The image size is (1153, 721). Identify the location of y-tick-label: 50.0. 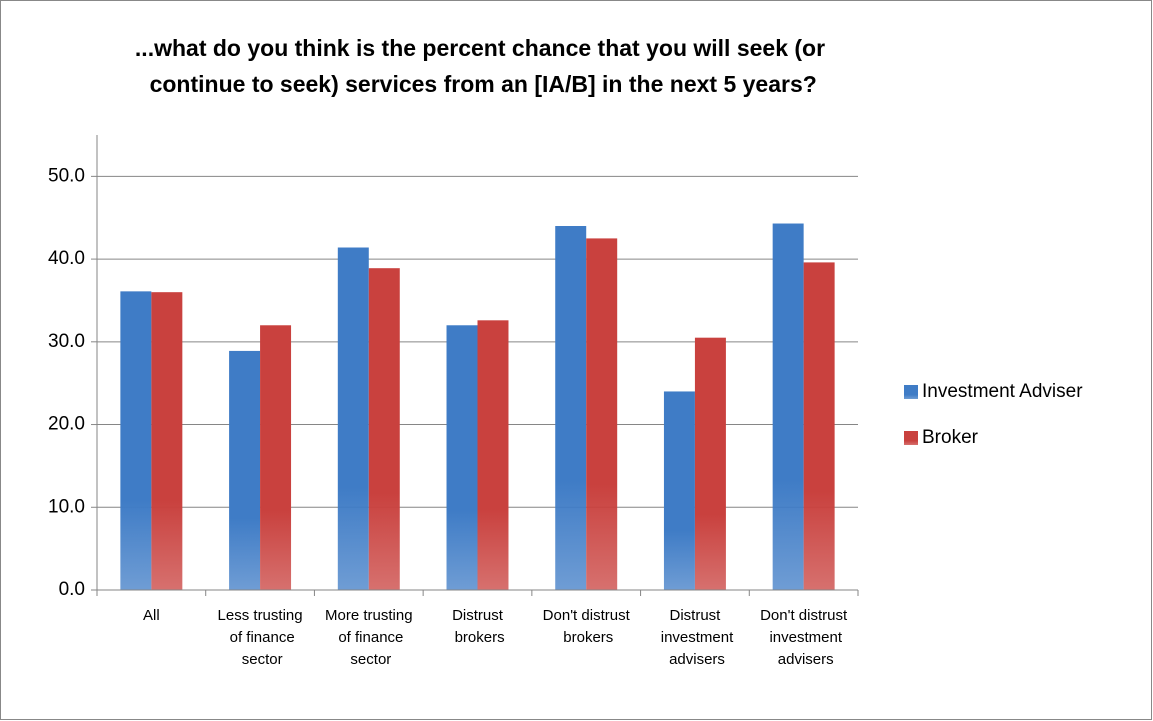
(66, 175).